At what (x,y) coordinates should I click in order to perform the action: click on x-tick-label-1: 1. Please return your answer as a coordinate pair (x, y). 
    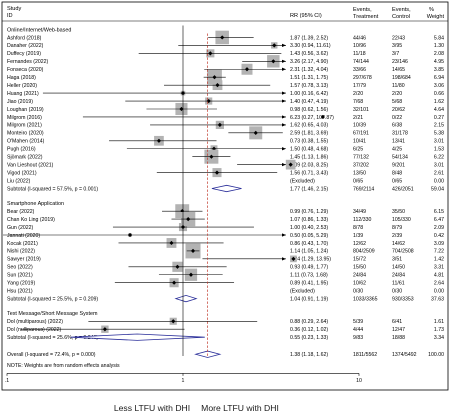
    Looking at the image, I should click on (183, 381).